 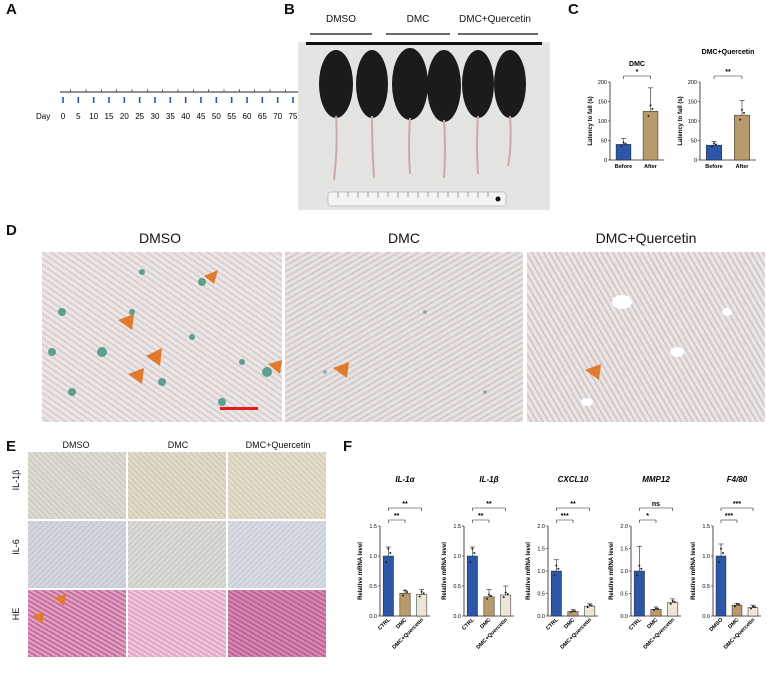 What do you see at coordinates (404, 238) in the screenshot?
I see `condition-title-dmc: DMC` at bounding box center [404, 238].